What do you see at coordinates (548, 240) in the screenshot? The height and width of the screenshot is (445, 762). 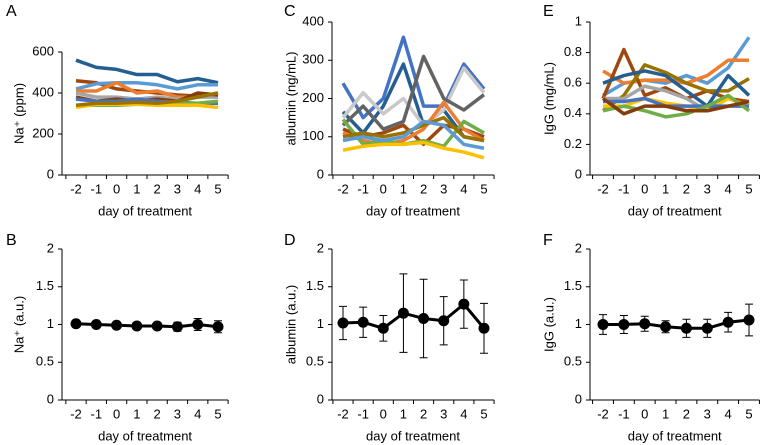 I see `panel-label: F` at bounding box center [548, 240].